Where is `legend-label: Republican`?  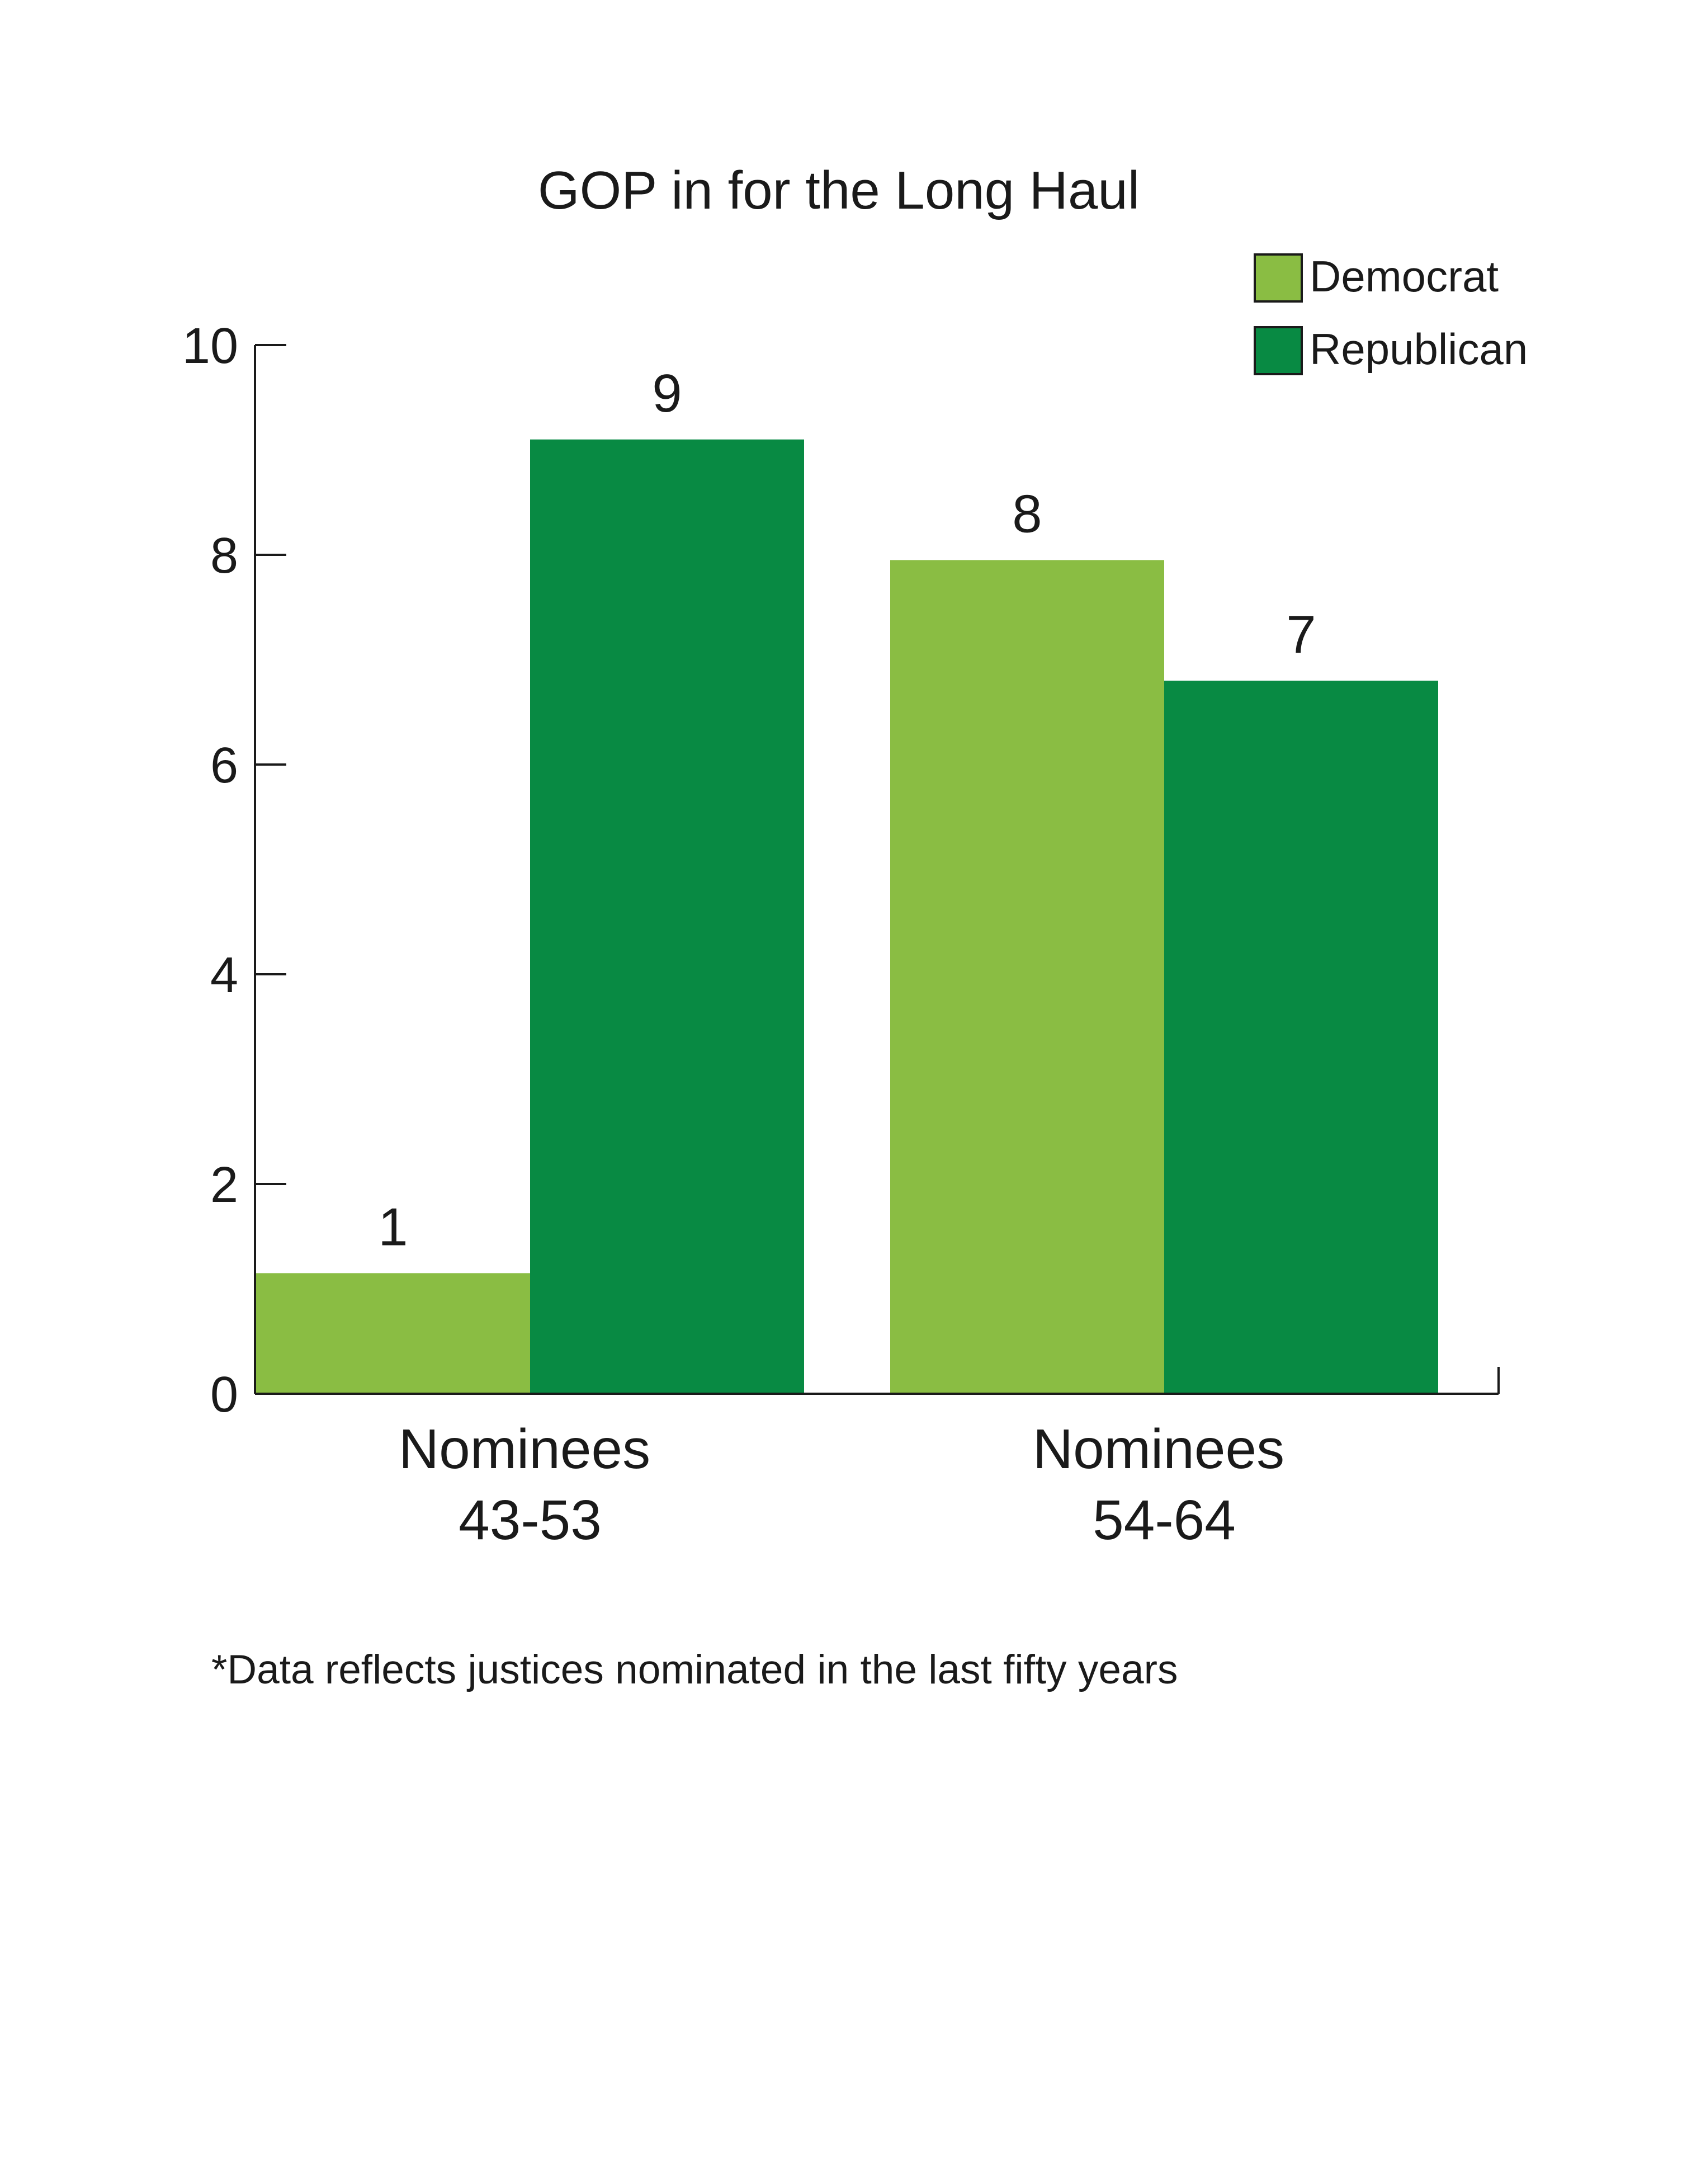 legend-label: Republican is located at coordinates (1419, 349).